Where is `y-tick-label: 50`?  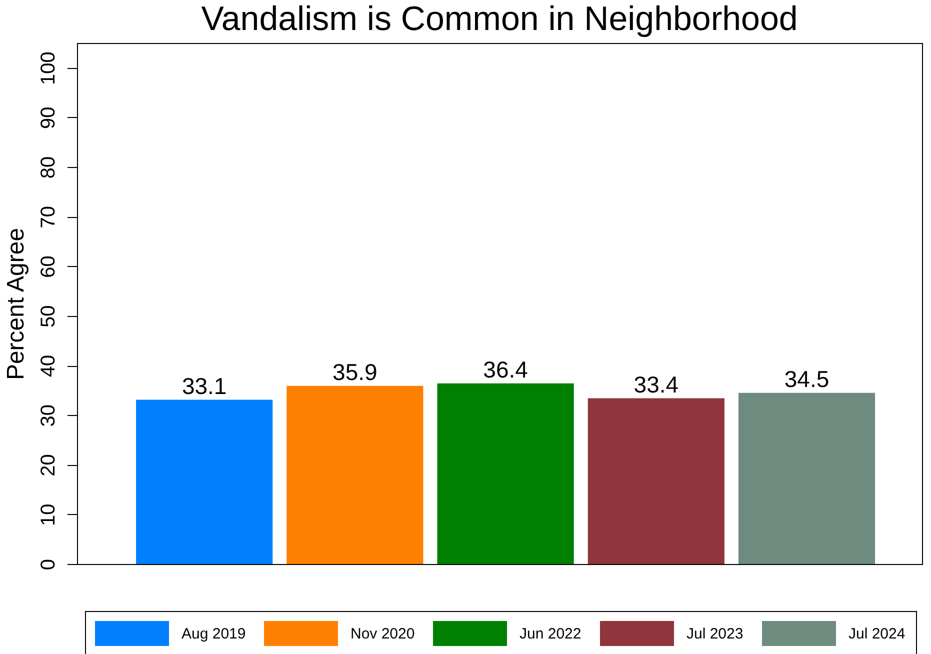
y-tick-label: 50 is located at coordinates (49, 316).